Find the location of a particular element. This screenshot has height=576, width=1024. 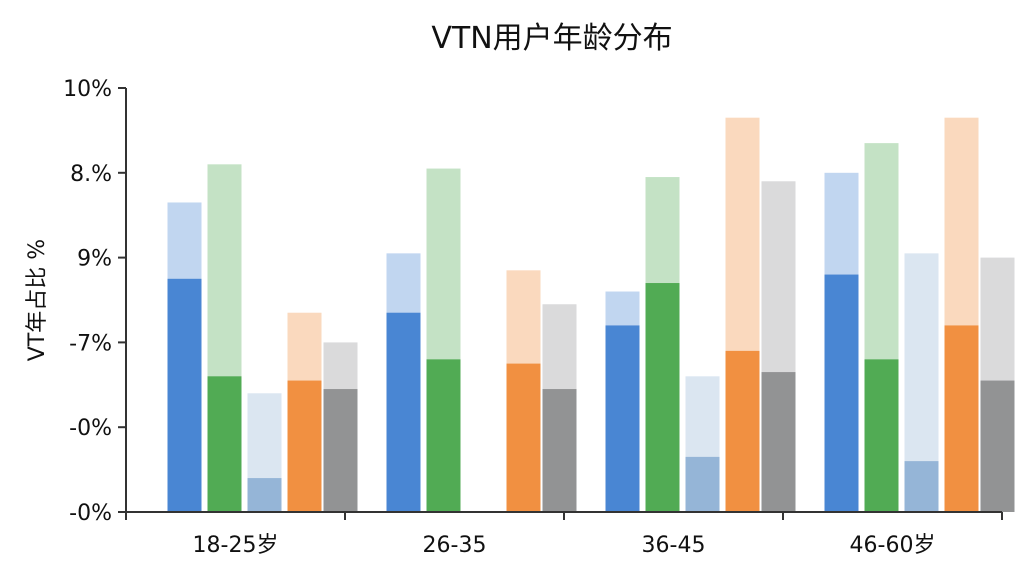

x-tick-label: 46-60岁 is located at coordinates (893, 545).